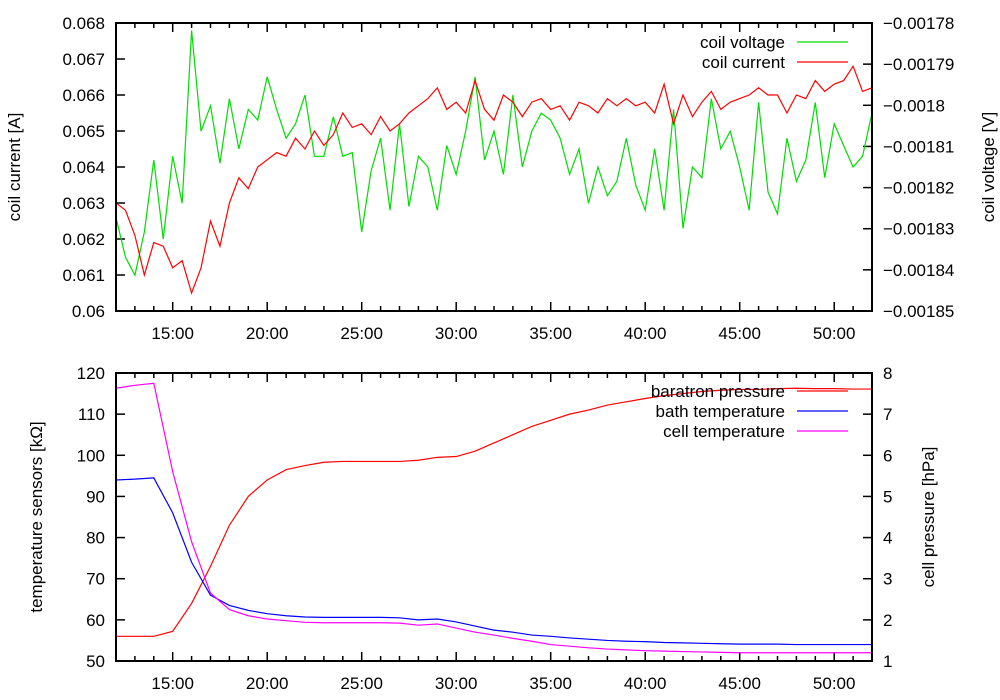 This screenshot has width=1000, height=700. What do you see at coordinates (95, 538) in the screenshot?
I see `y-tick-label: 80` at bounding box center [95, 538].